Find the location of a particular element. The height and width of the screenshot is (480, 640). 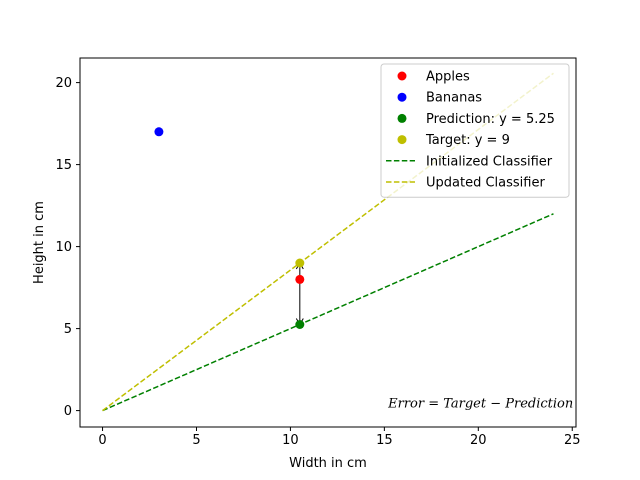

x-tick-label: 20 is located at coordinates (478, 440).